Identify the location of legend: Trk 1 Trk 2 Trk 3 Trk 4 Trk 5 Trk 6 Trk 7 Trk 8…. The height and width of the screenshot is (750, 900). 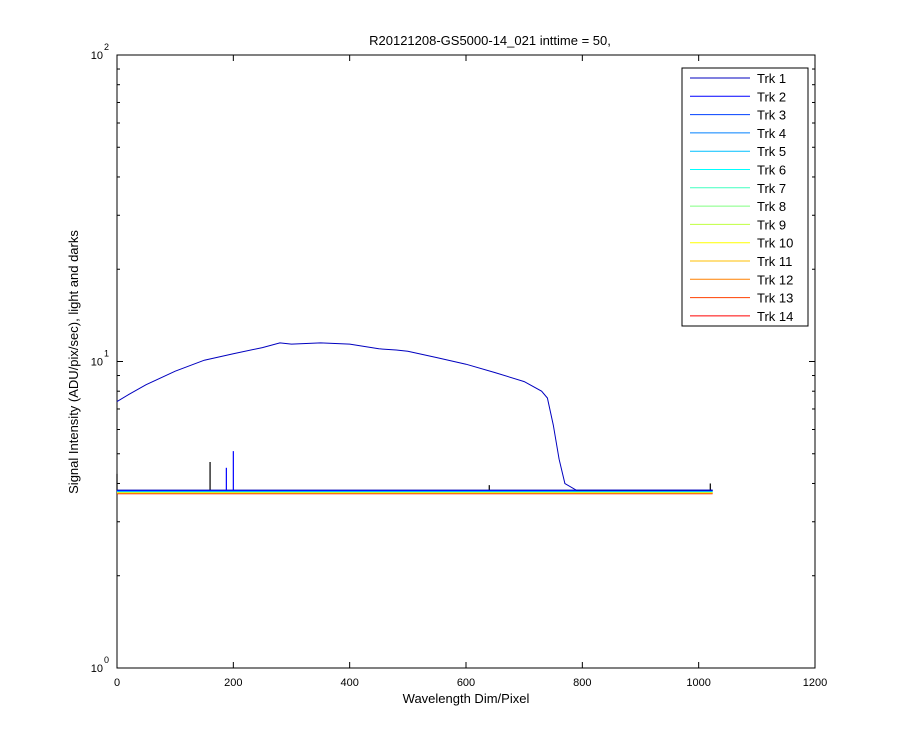
(745, 197).